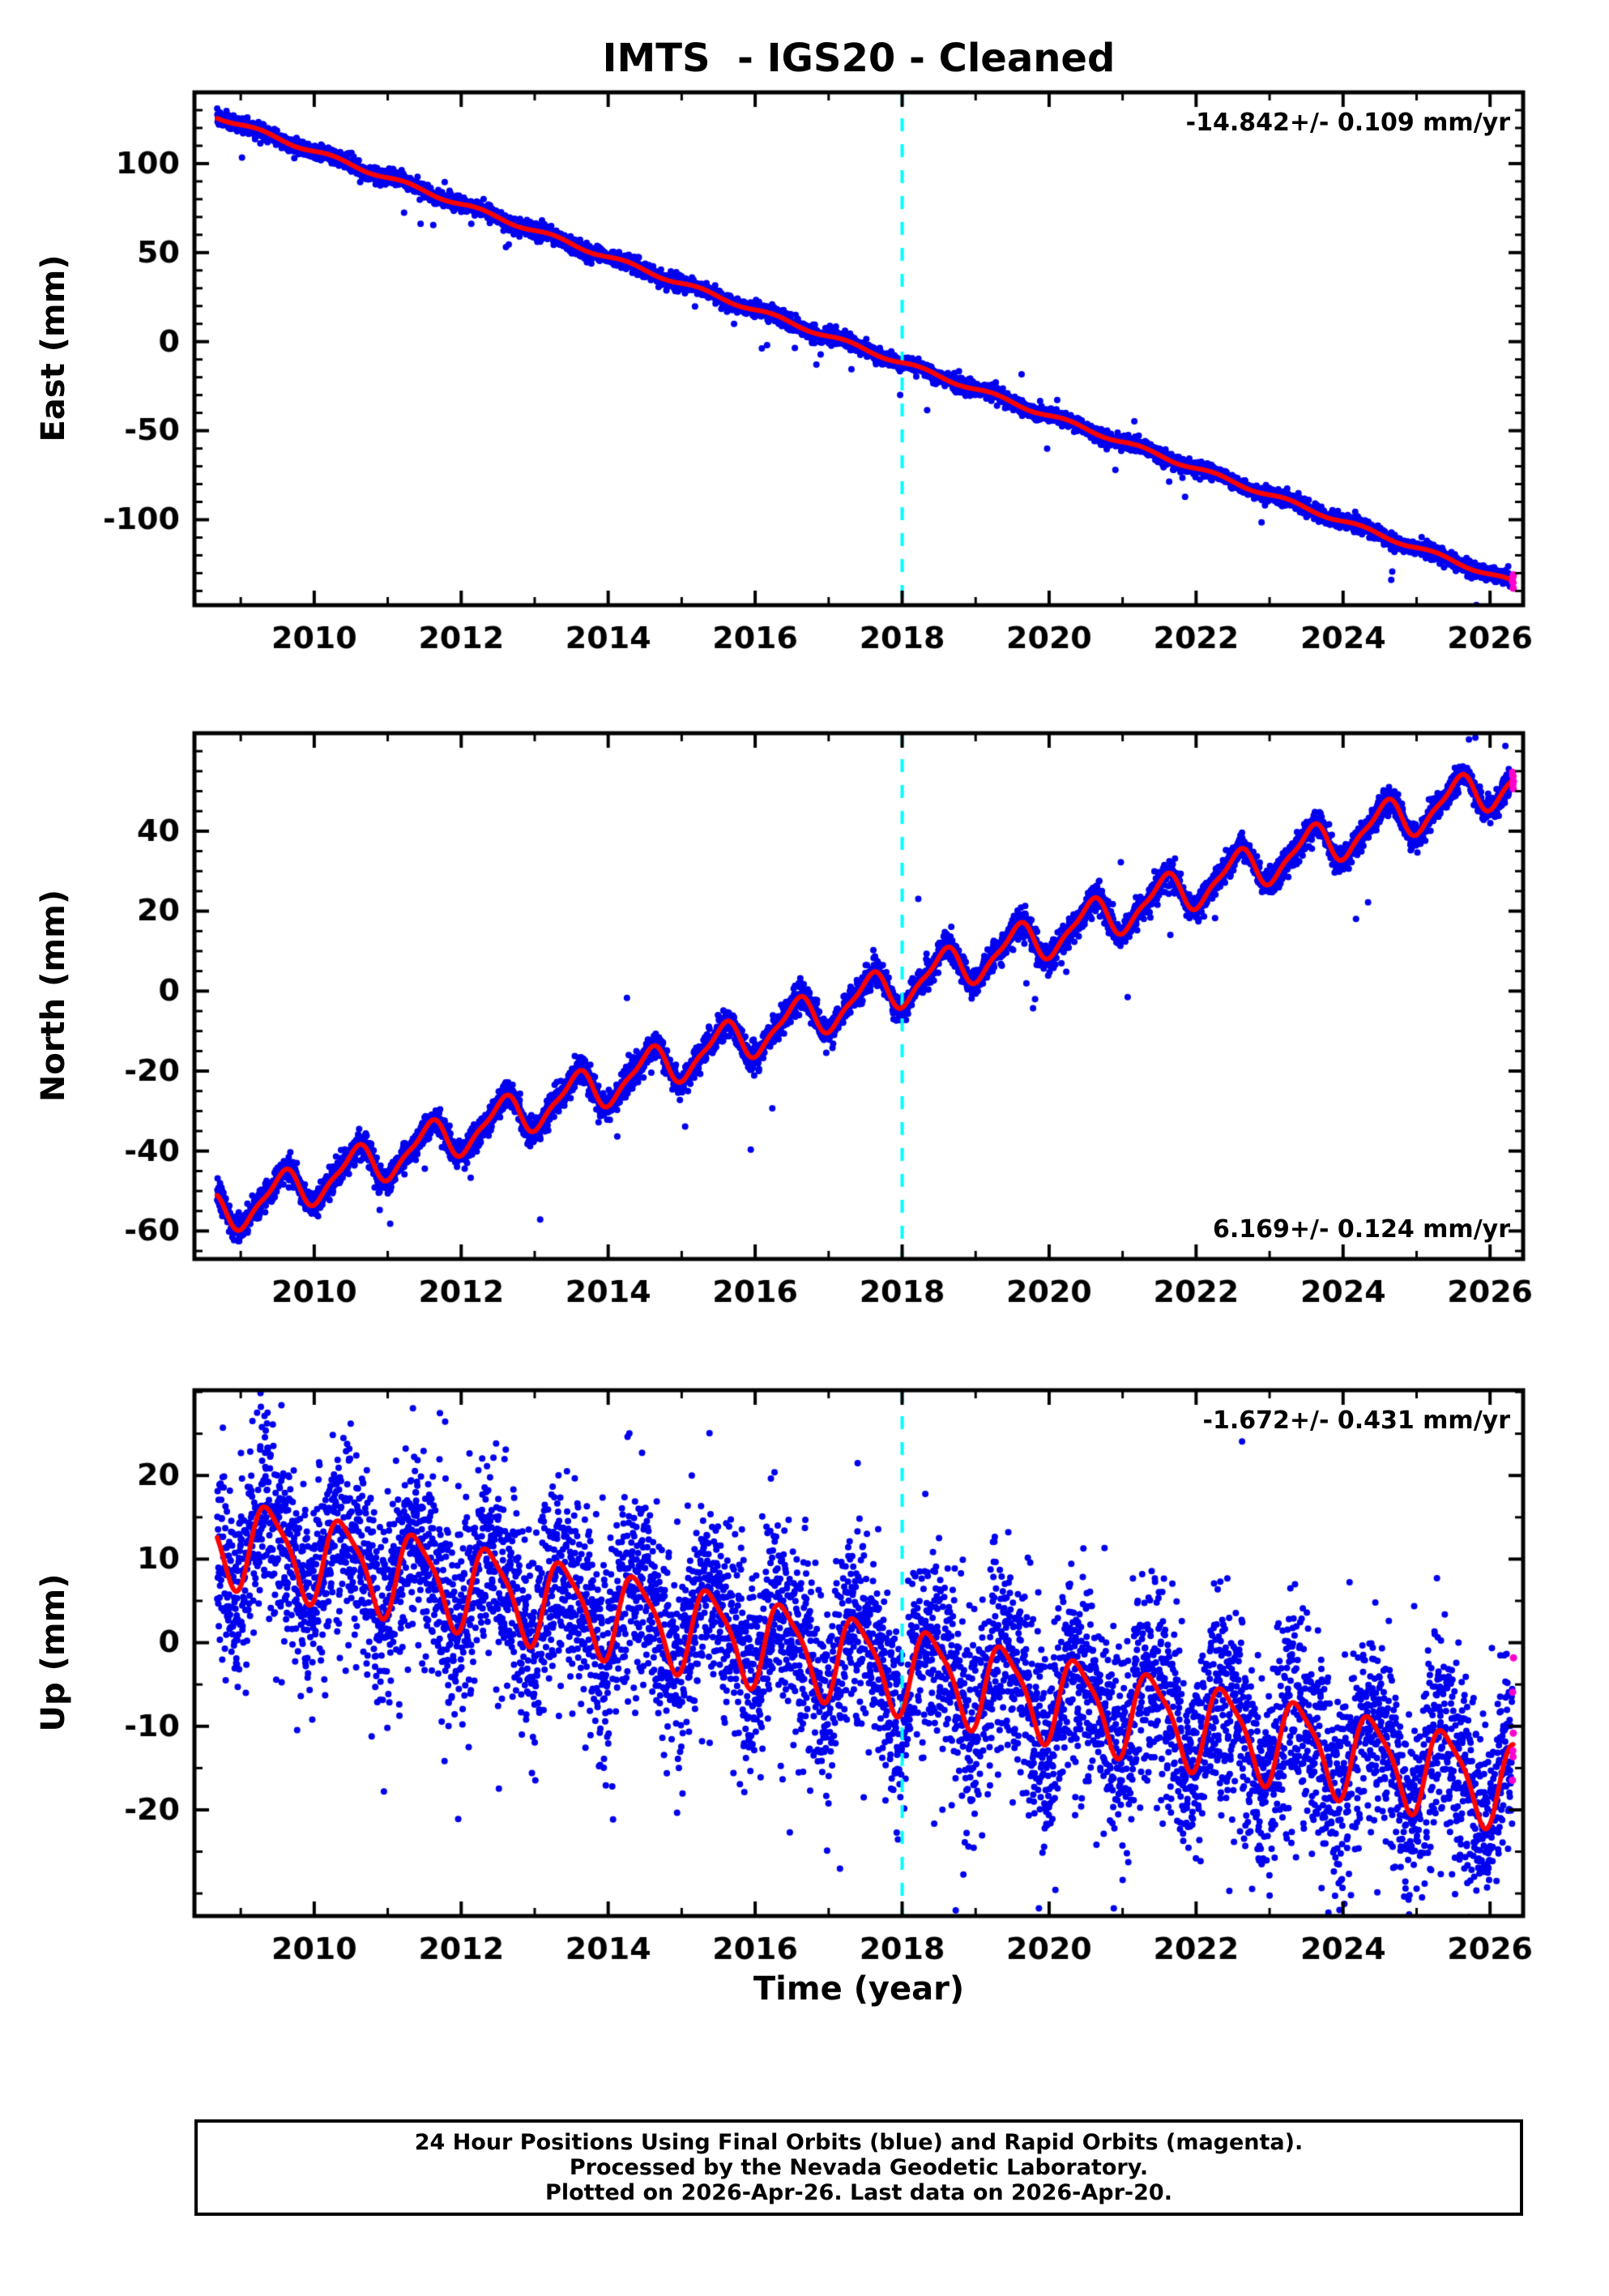  What do you see at coordinates (1356, 1421) in the screenshot?
I see `up-rate-annotation: -1.672+/- 0.431 mm/yr` at bounding box center [1356, 1421].